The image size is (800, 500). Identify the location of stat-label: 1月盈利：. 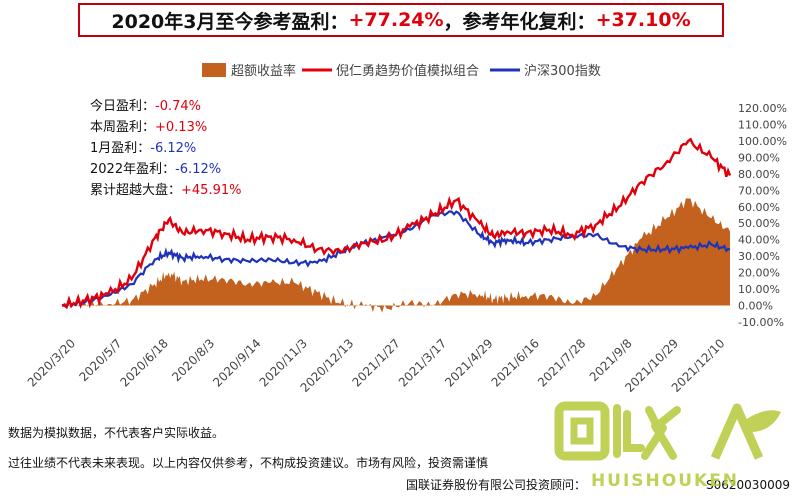
(120, 148).